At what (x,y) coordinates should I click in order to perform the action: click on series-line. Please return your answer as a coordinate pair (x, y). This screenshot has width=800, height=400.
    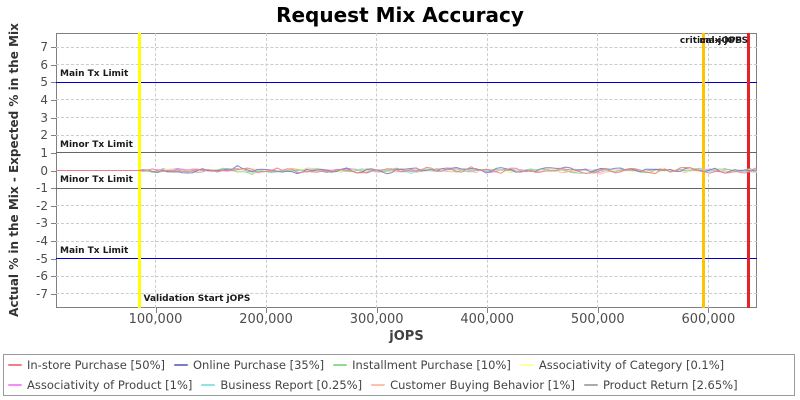
    Looking at the image, I should click on (406, 170).